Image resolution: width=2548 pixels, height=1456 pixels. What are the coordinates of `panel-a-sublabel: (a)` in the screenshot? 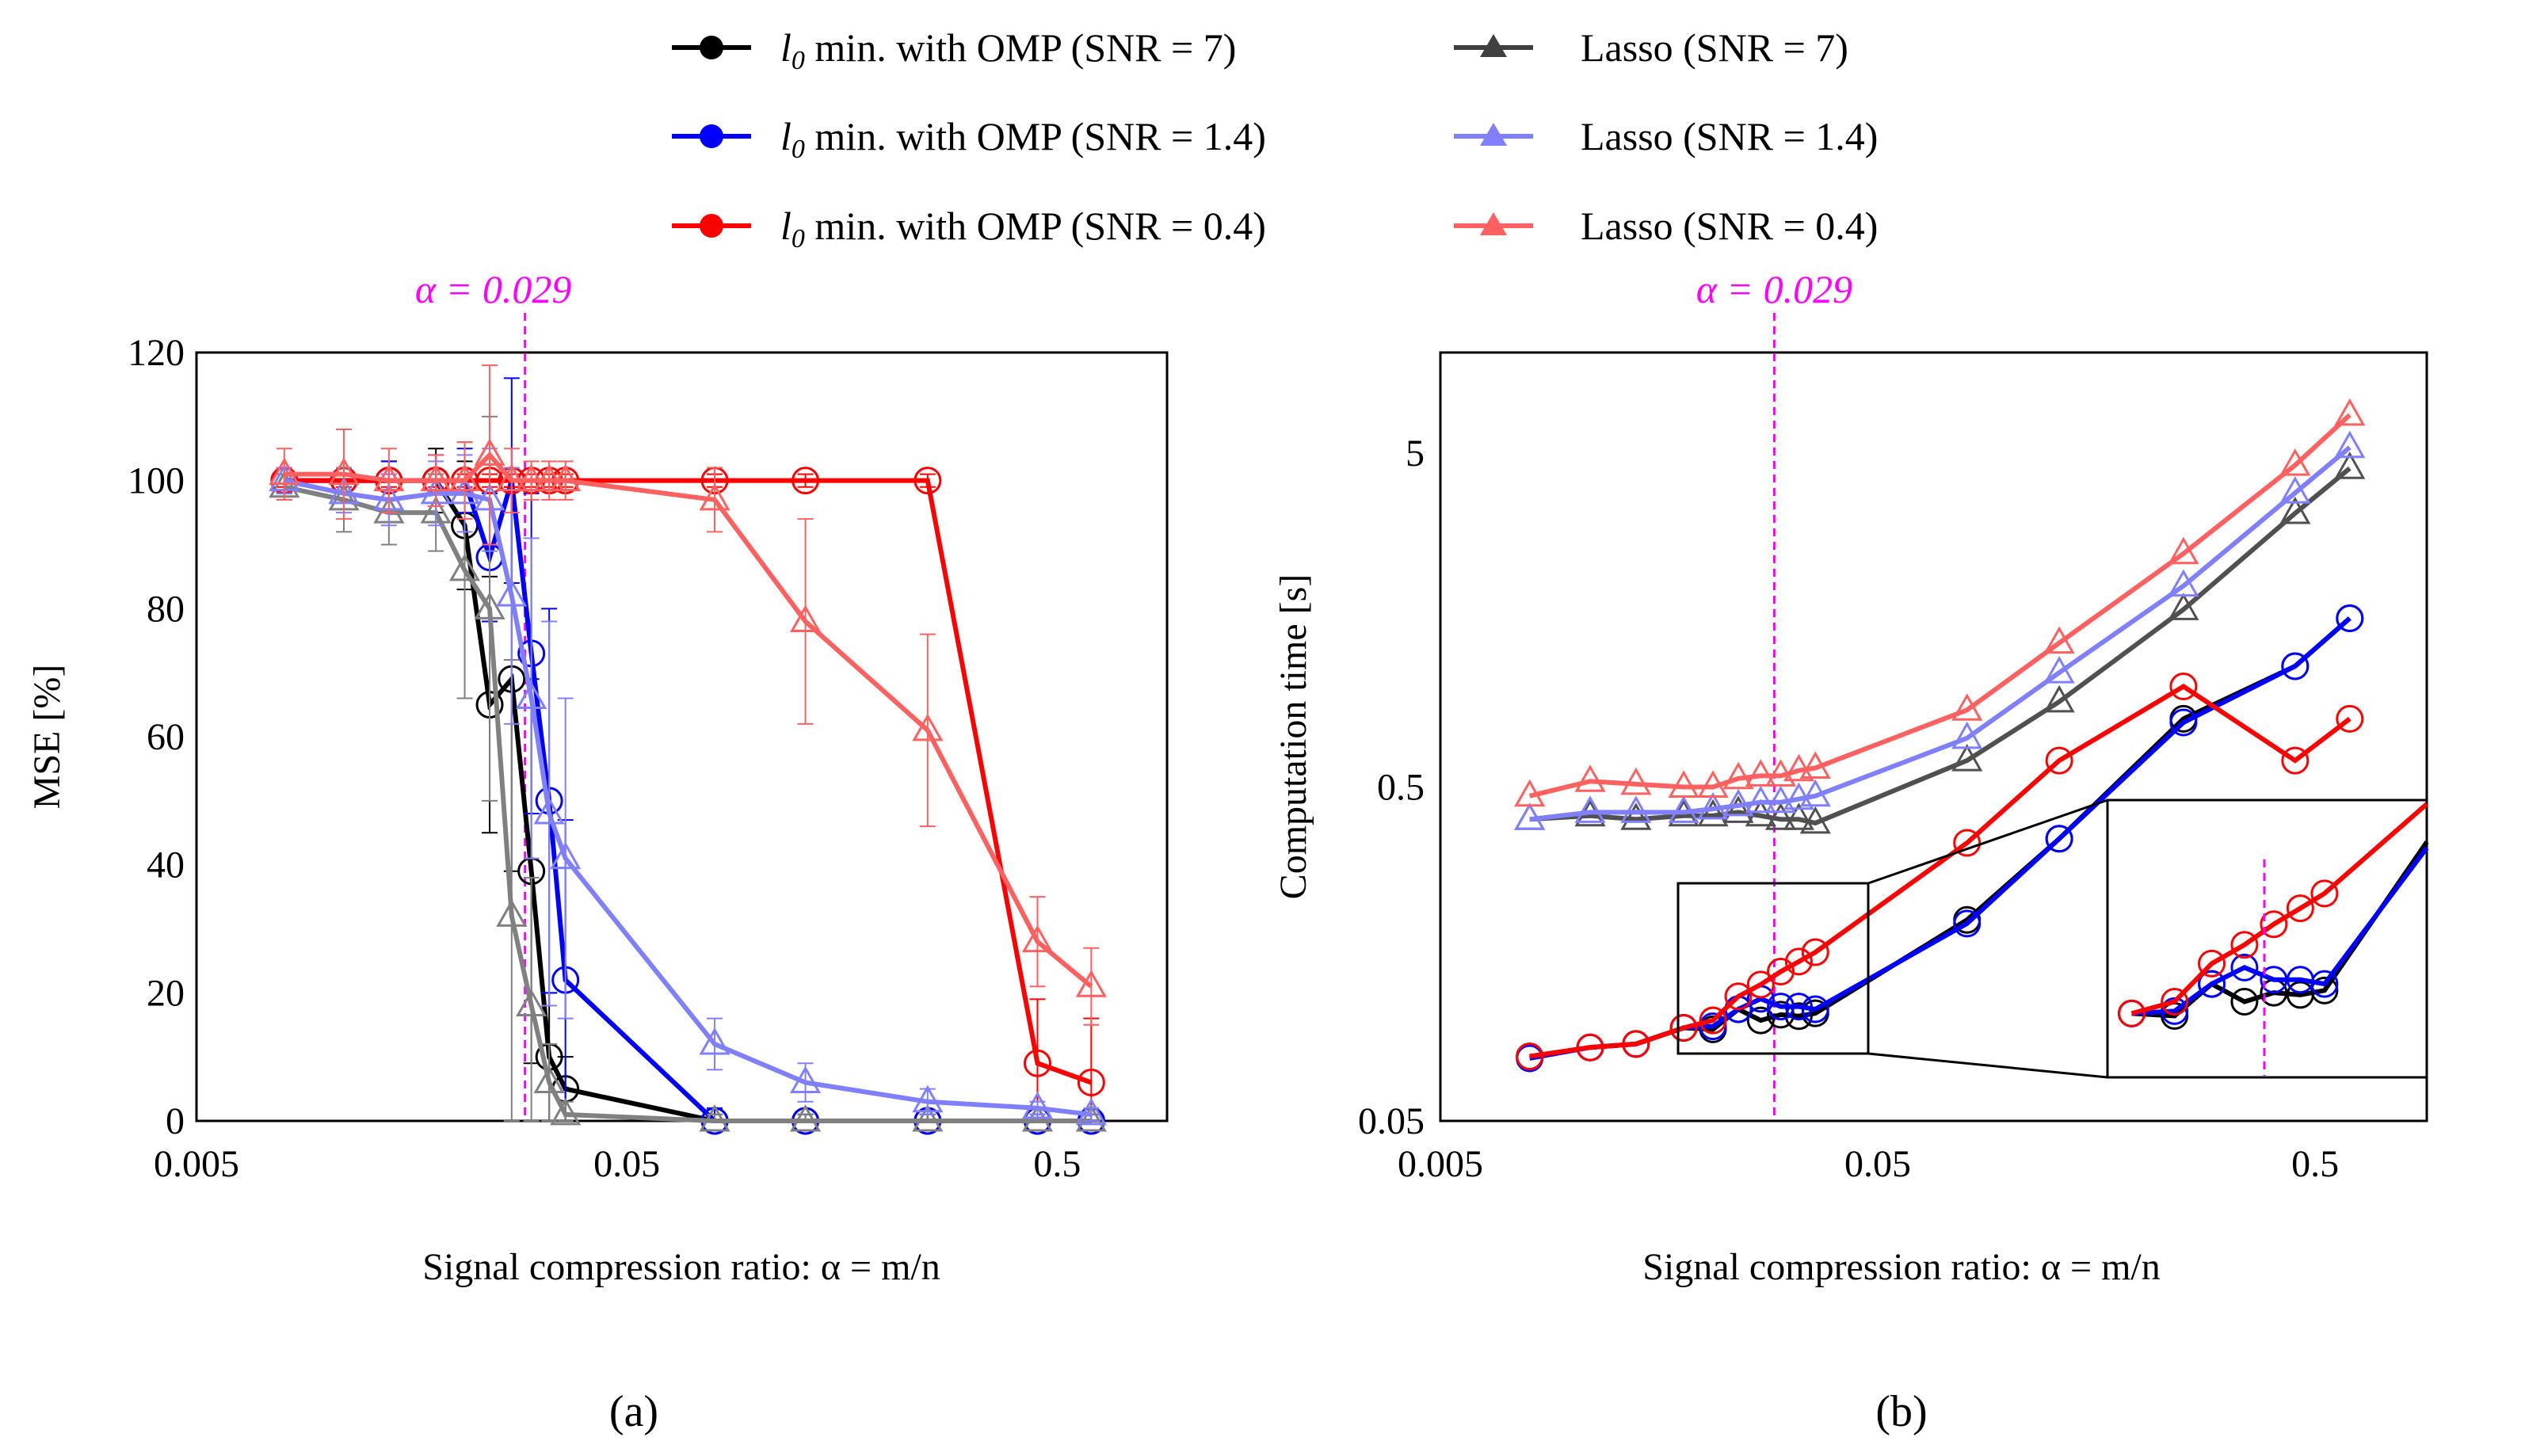 It's located at (633, 1411).